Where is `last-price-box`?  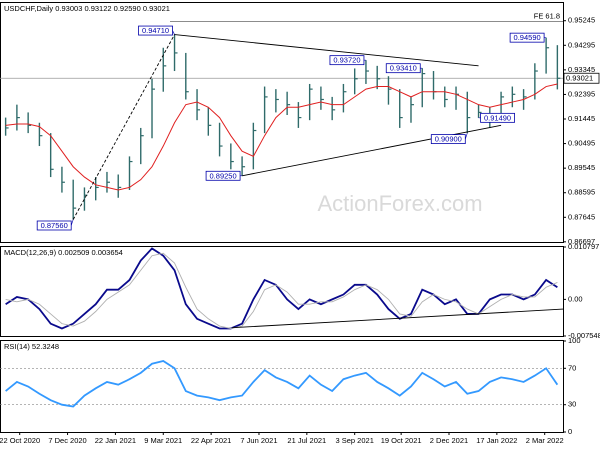 last-price-box is located at coordinates (581, 78).